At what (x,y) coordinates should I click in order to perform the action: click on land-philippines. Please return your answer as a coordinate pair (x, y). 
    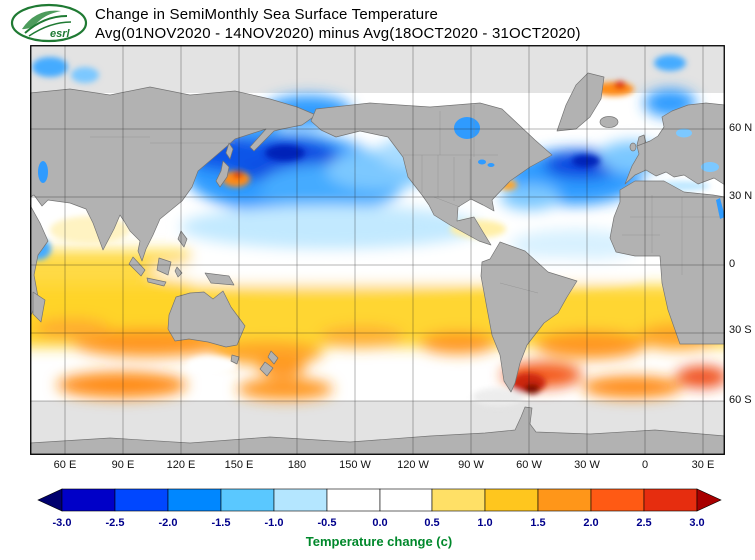
    Looking at the image, I should click on (182, 239).